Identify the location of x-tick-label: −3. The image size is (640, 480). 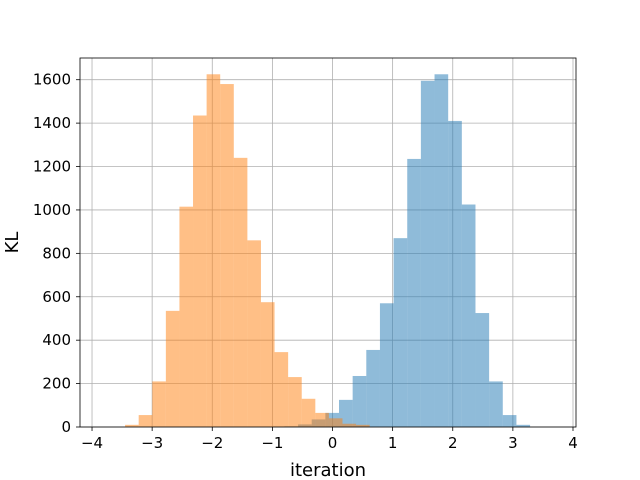
(152, 443).